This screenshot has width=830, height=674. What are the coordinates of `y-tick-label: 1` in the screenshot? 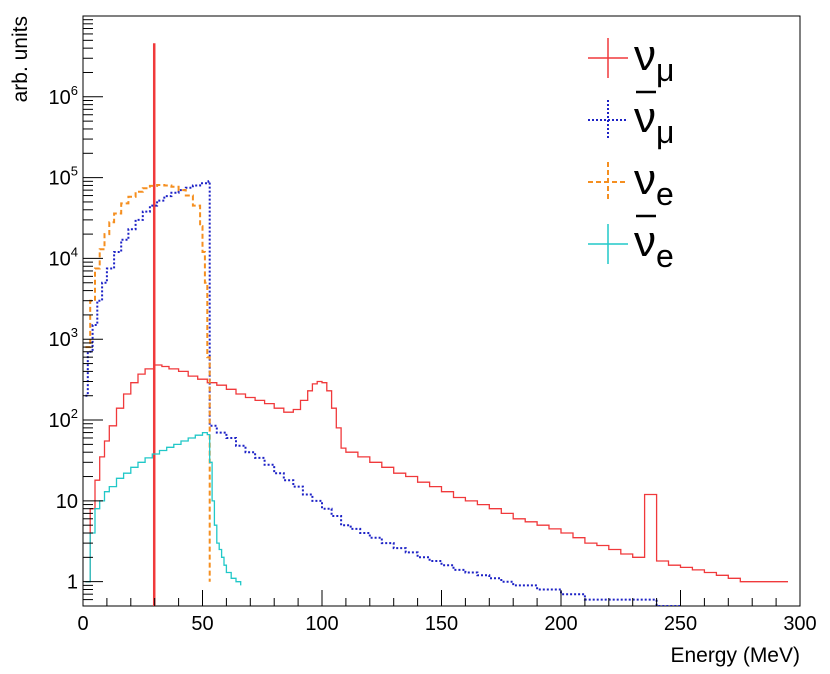 It's located at (72, 583).